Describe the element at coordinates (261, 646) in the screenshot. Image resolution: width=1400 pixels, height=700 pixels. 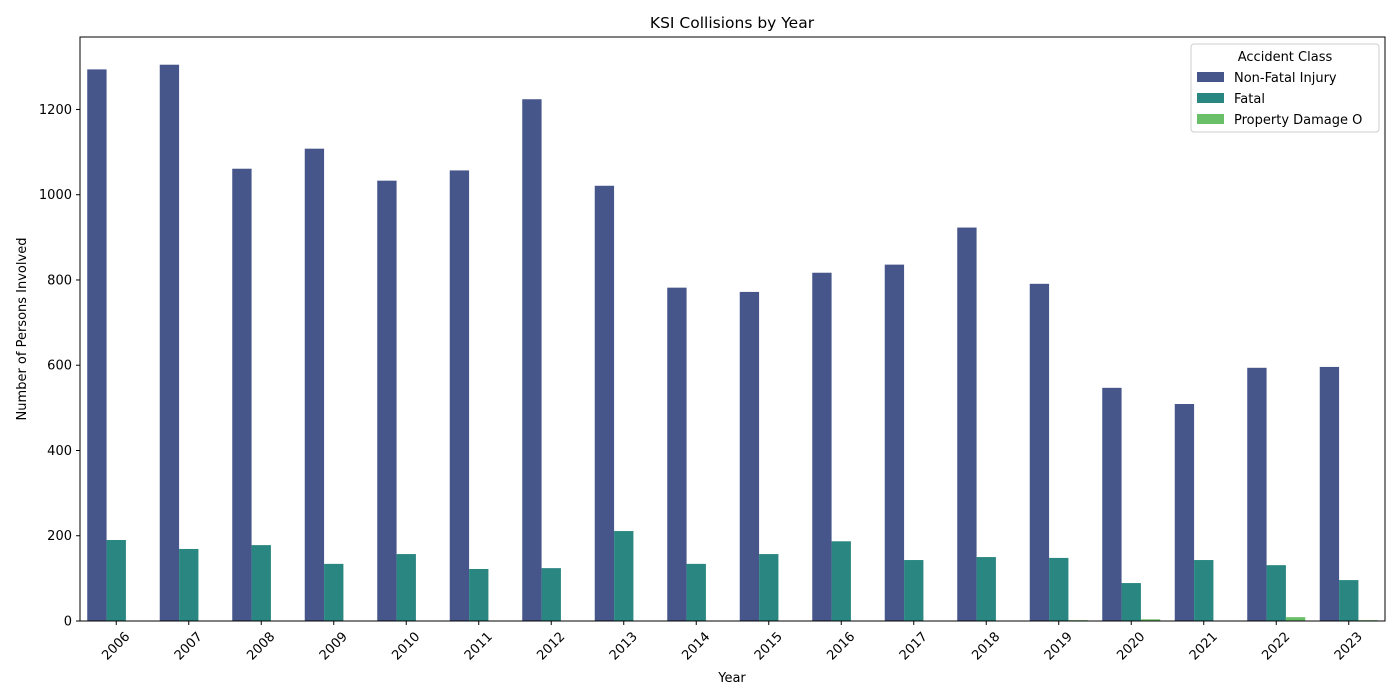
I see `x-tick-label: 2008` at that location.